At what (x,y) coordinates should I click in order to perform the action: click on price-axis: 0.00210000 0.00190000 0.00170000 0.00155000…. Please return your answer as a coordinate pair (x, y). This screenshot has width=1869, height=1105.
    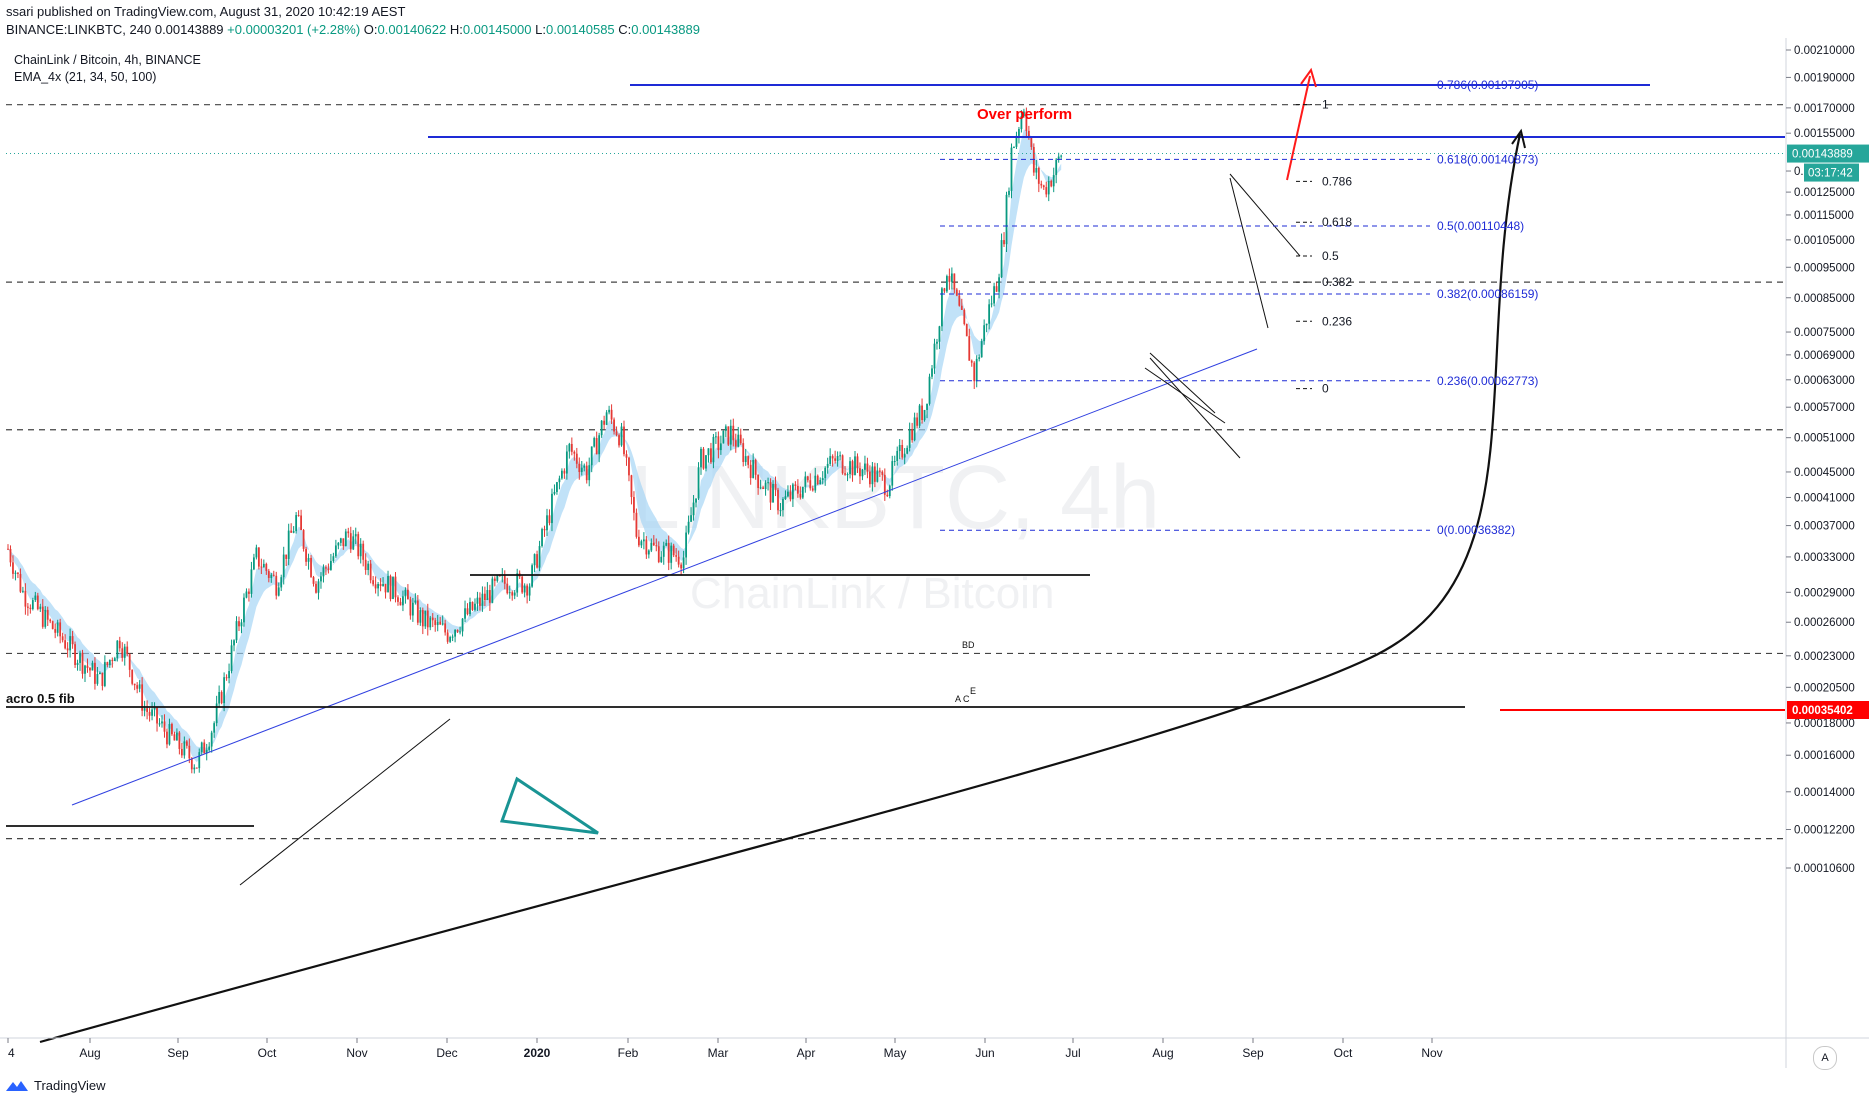
    Looking at the image, I should click on (1827, 553).